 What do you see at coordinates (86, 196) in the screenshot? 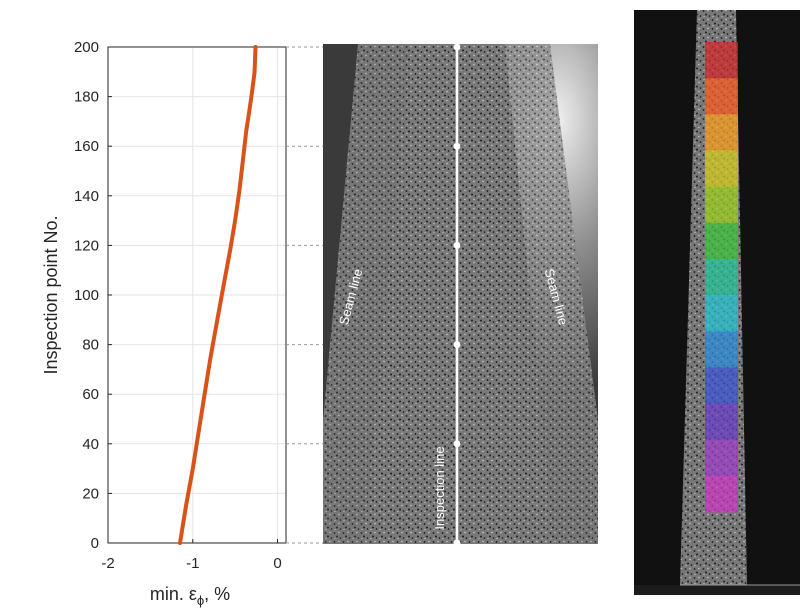
I see `y-tick-label: 140` at bounding box center [86, 196].